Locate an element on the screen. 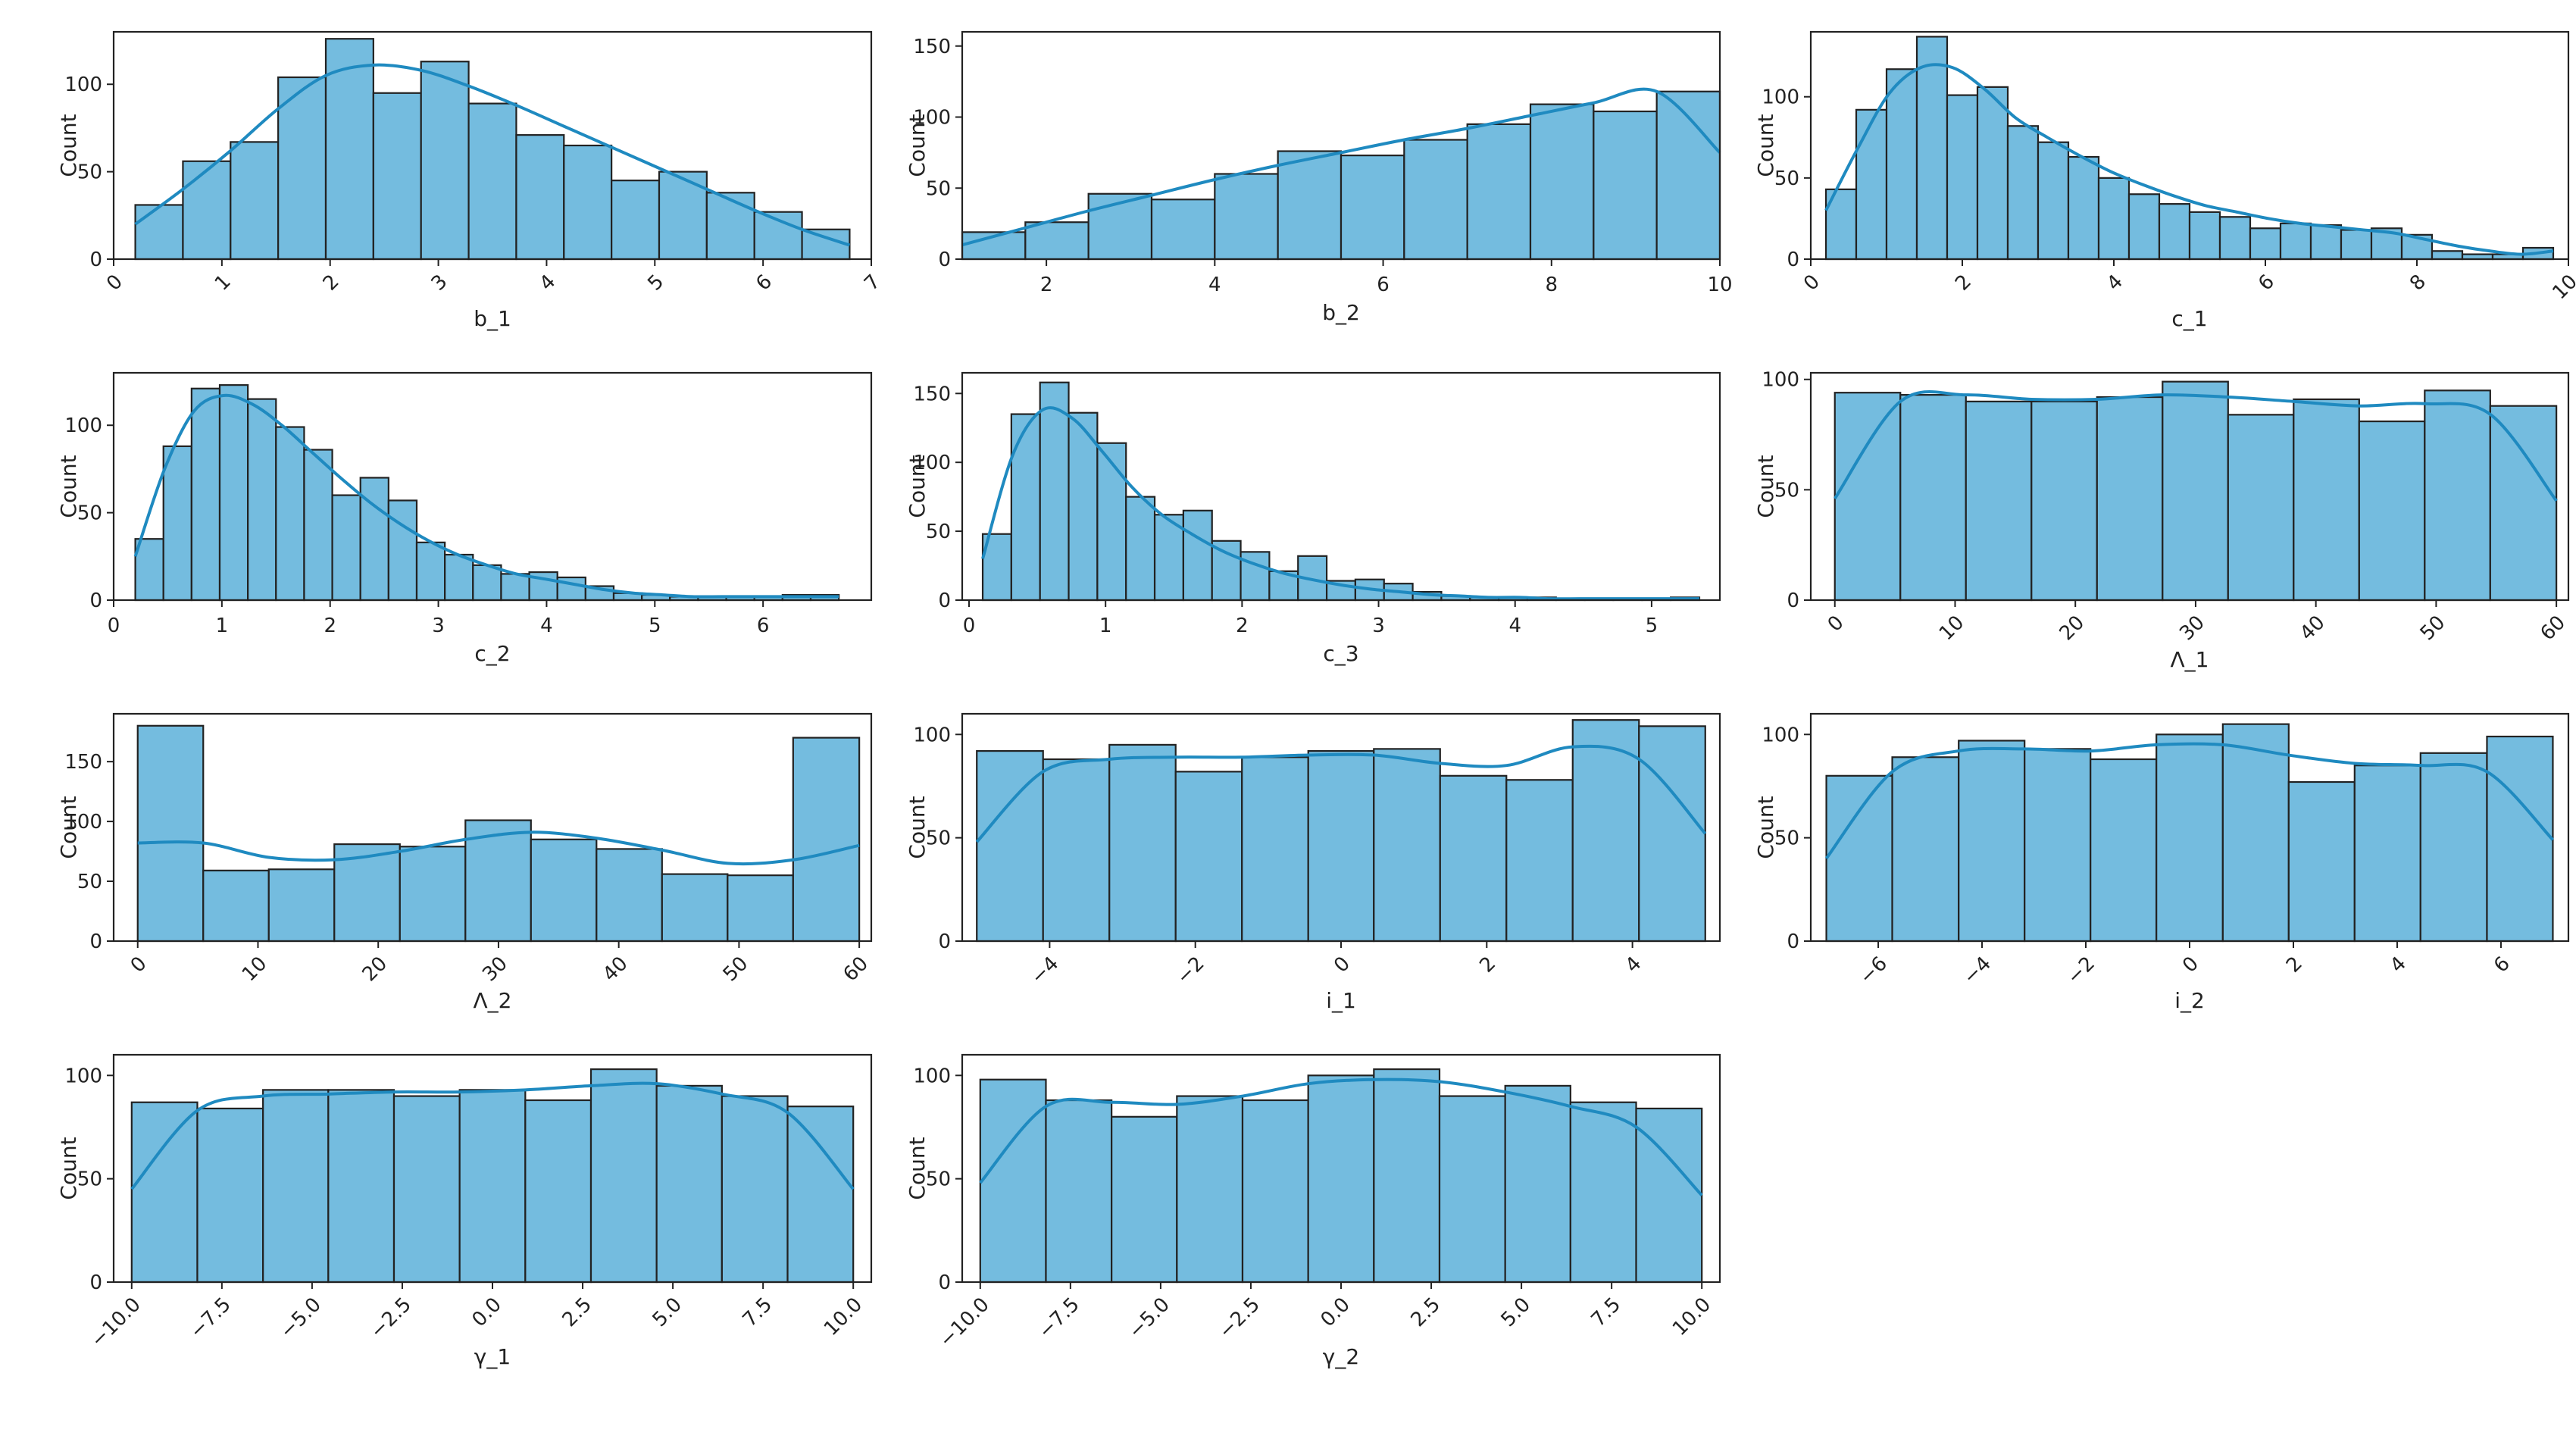 Image resolution: width=2576 pixels, height=1445 pixels. x-tick-label: 10.0 is located at coordinates (843, 1316).